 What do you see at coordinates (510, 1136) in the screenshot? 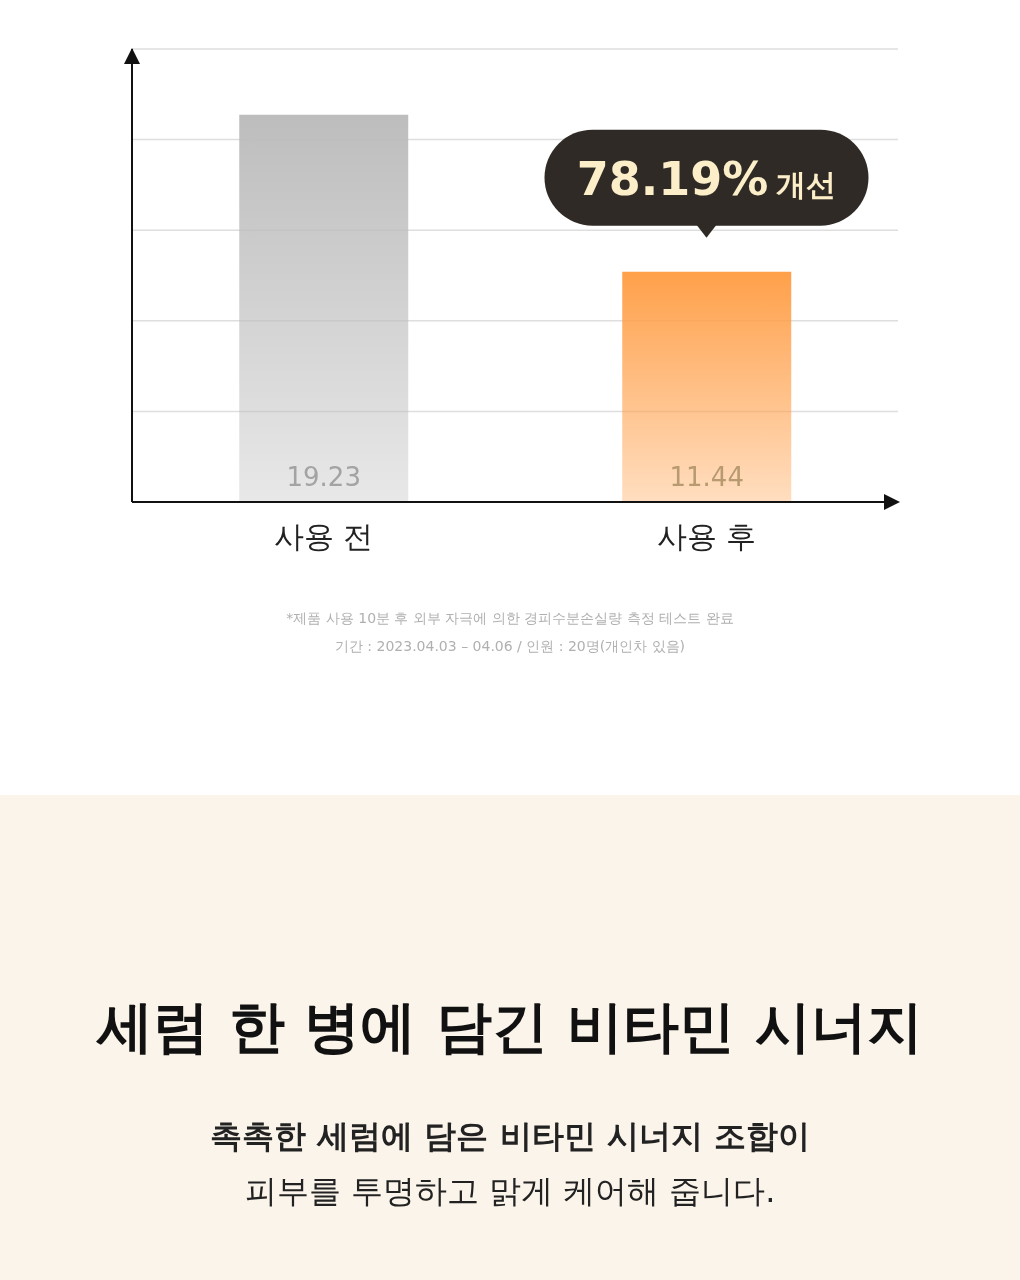
I see `text: 촉촉한 세럼에 담은 비타민 시너지 조합이` at bounding box center [510, 1136].